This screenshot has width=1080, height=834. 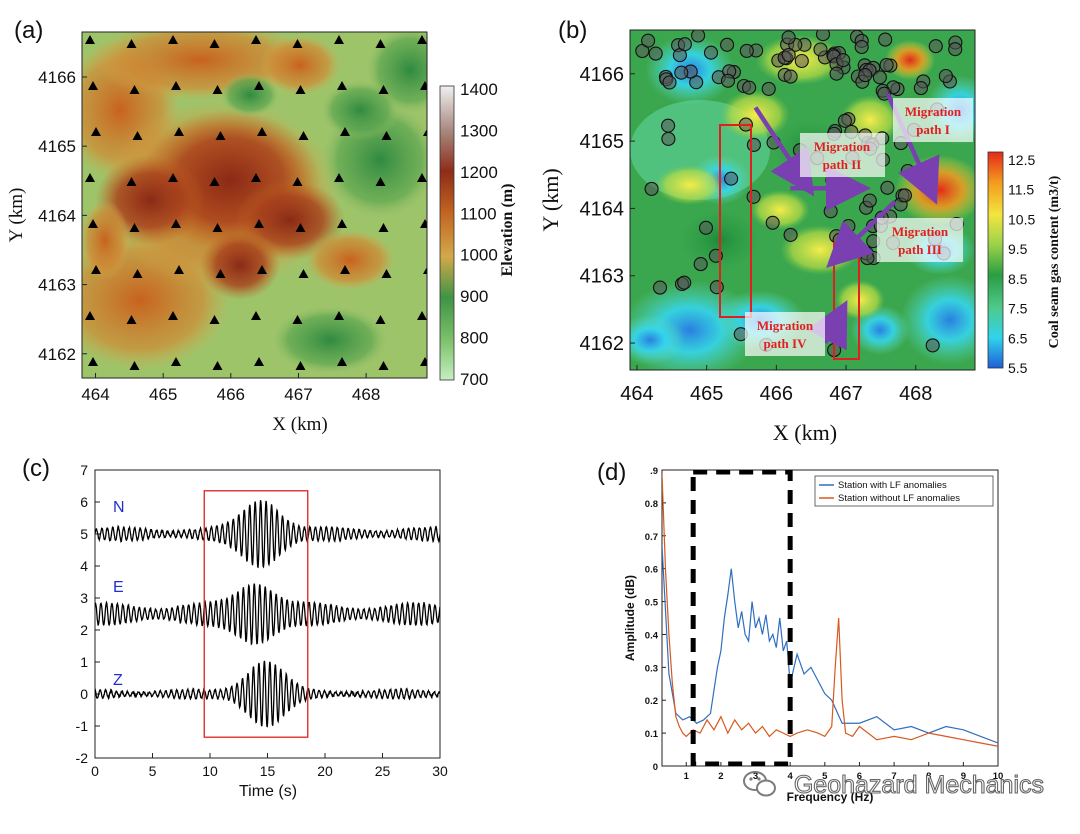 I want to click on y-tick-label: 0, so click(x=84, y=694).